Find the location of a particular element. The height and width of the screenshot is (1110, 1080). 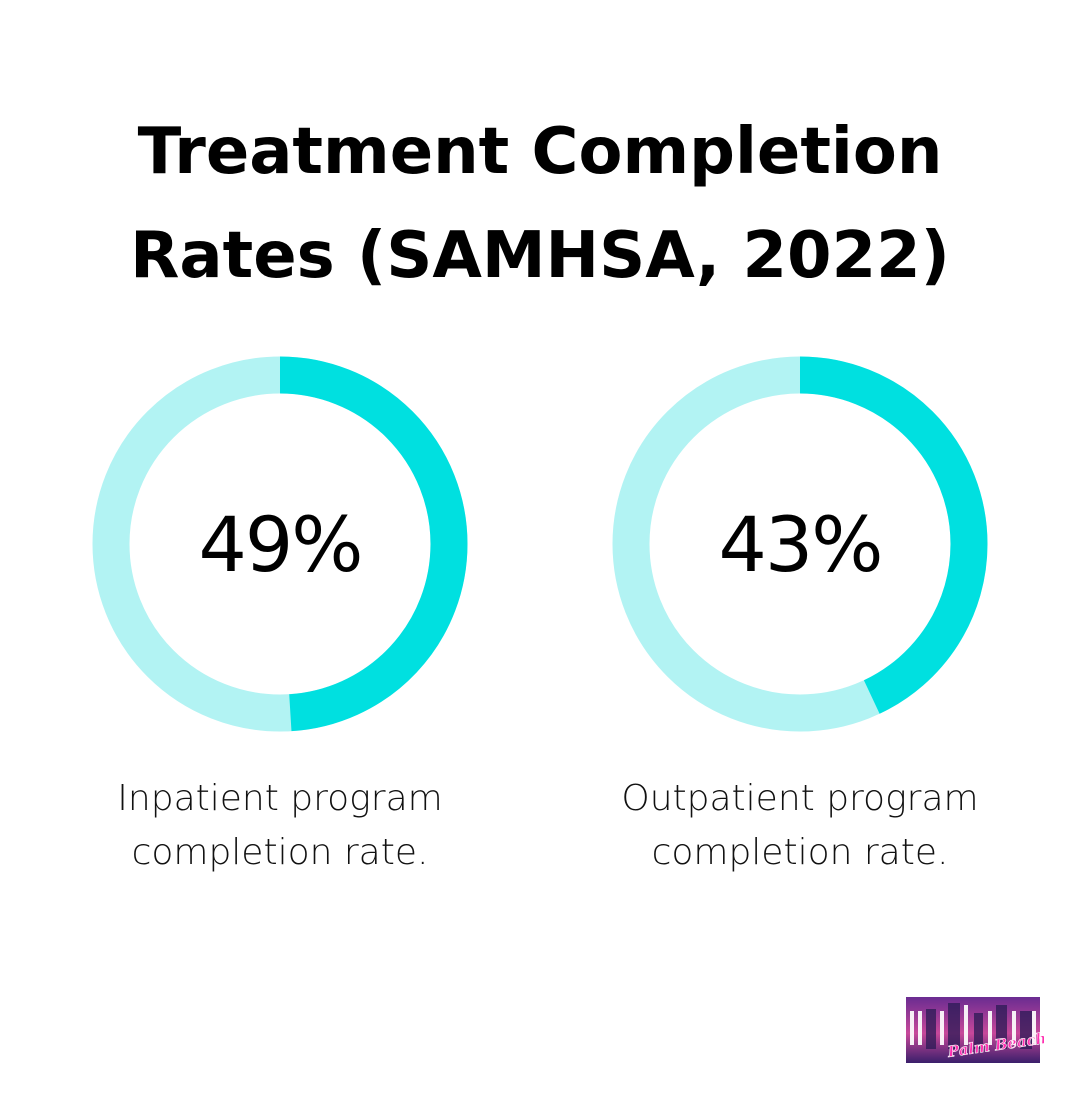

chart-title-line-1: Treatment Completion is located at coordinates (540, 152).